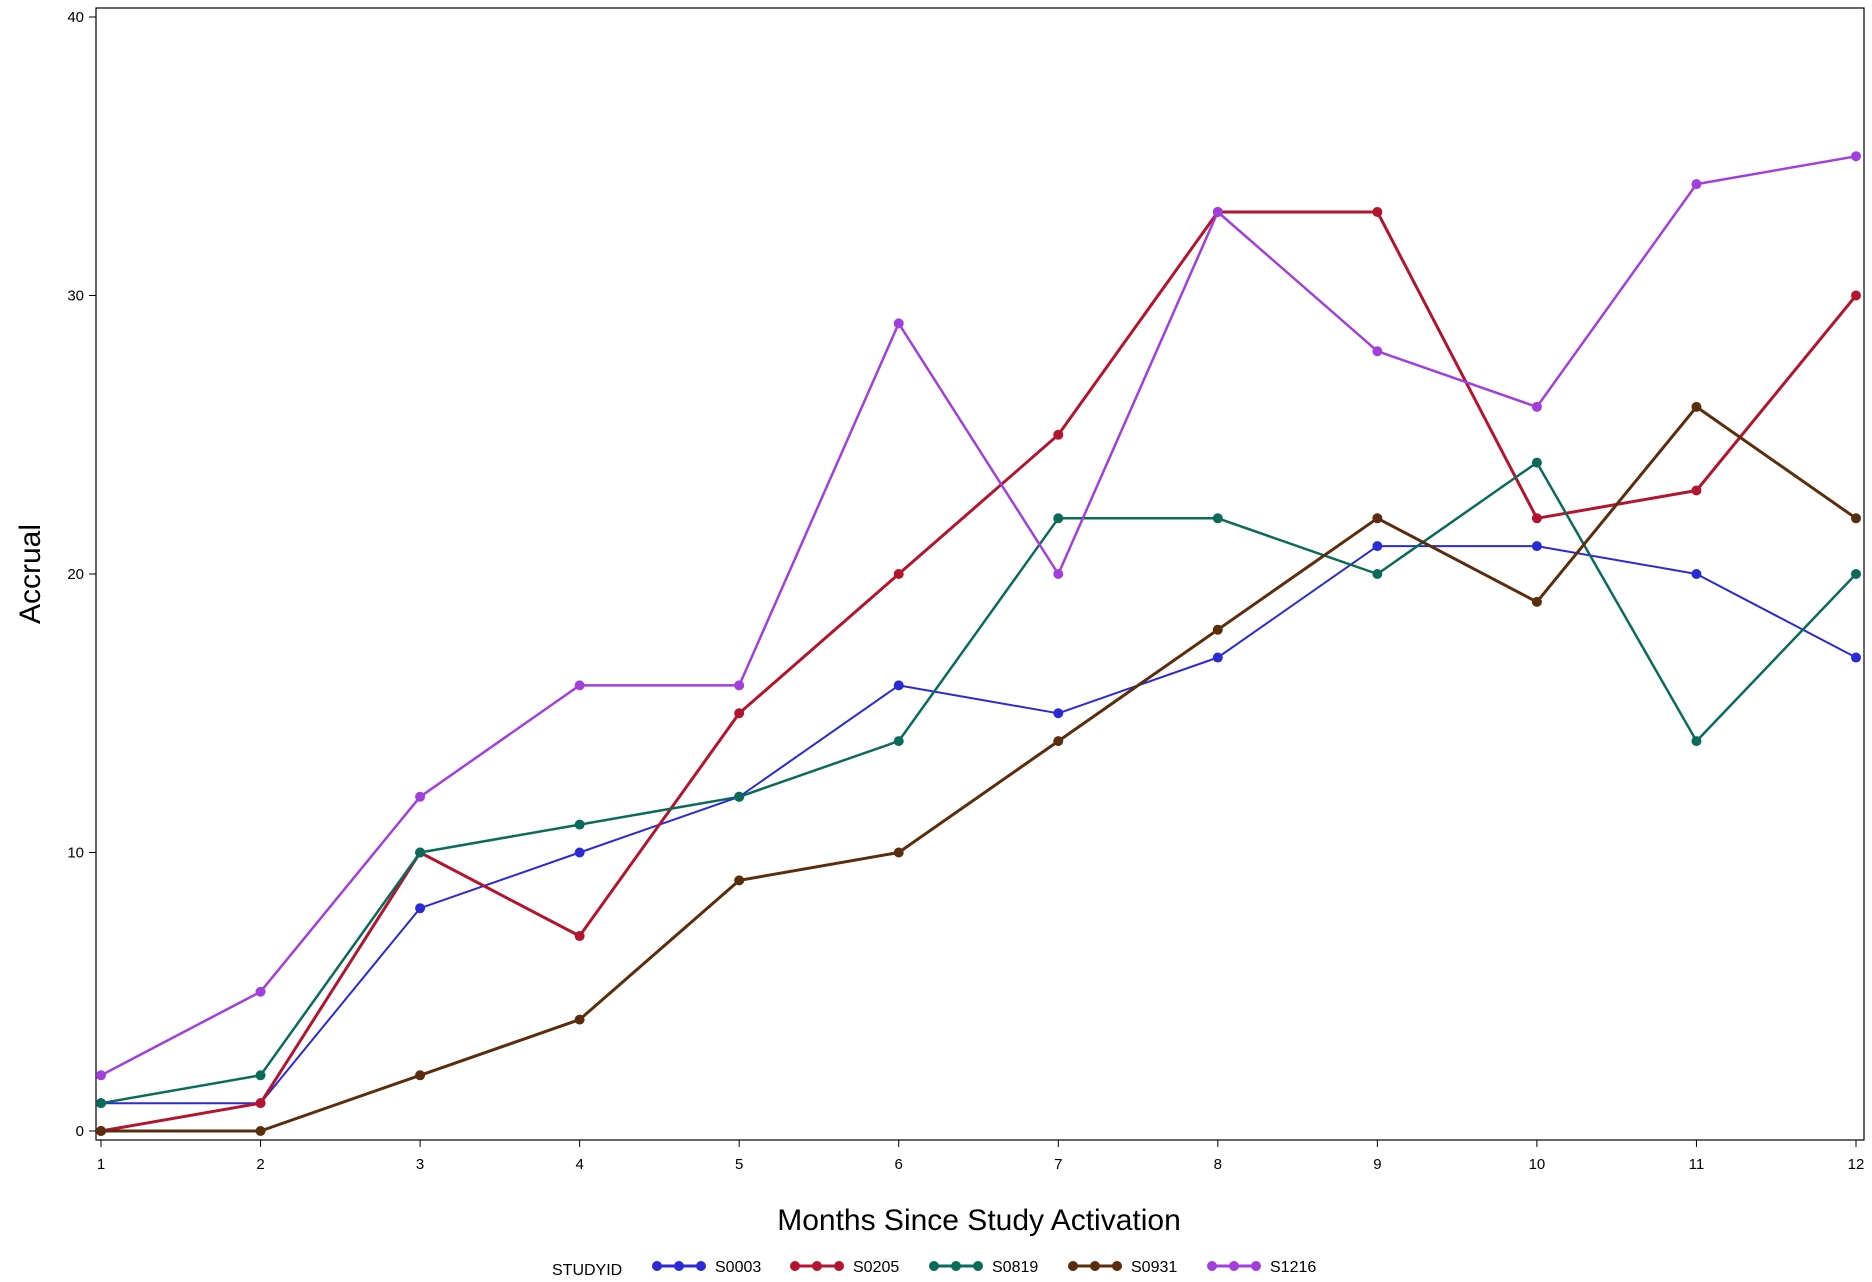  I want to click on x-tick-label: 5, so click(739, 1164).